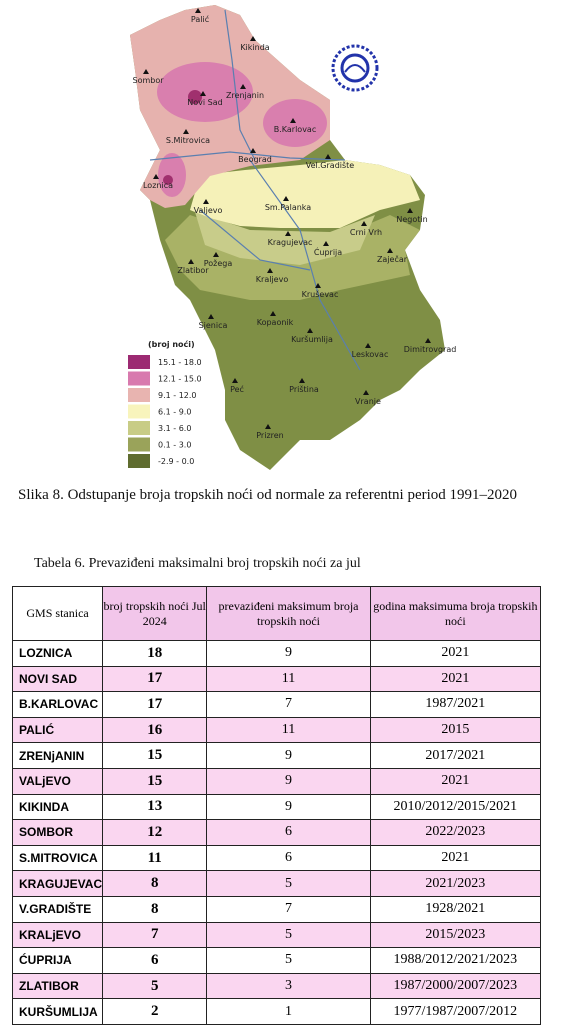 The height and width of the screenshot is (1025, 567). What do you see at coordinates (204, 102) in the screenshot?
I see `city-label: Novi Sad` at bounding box center [204, 102].